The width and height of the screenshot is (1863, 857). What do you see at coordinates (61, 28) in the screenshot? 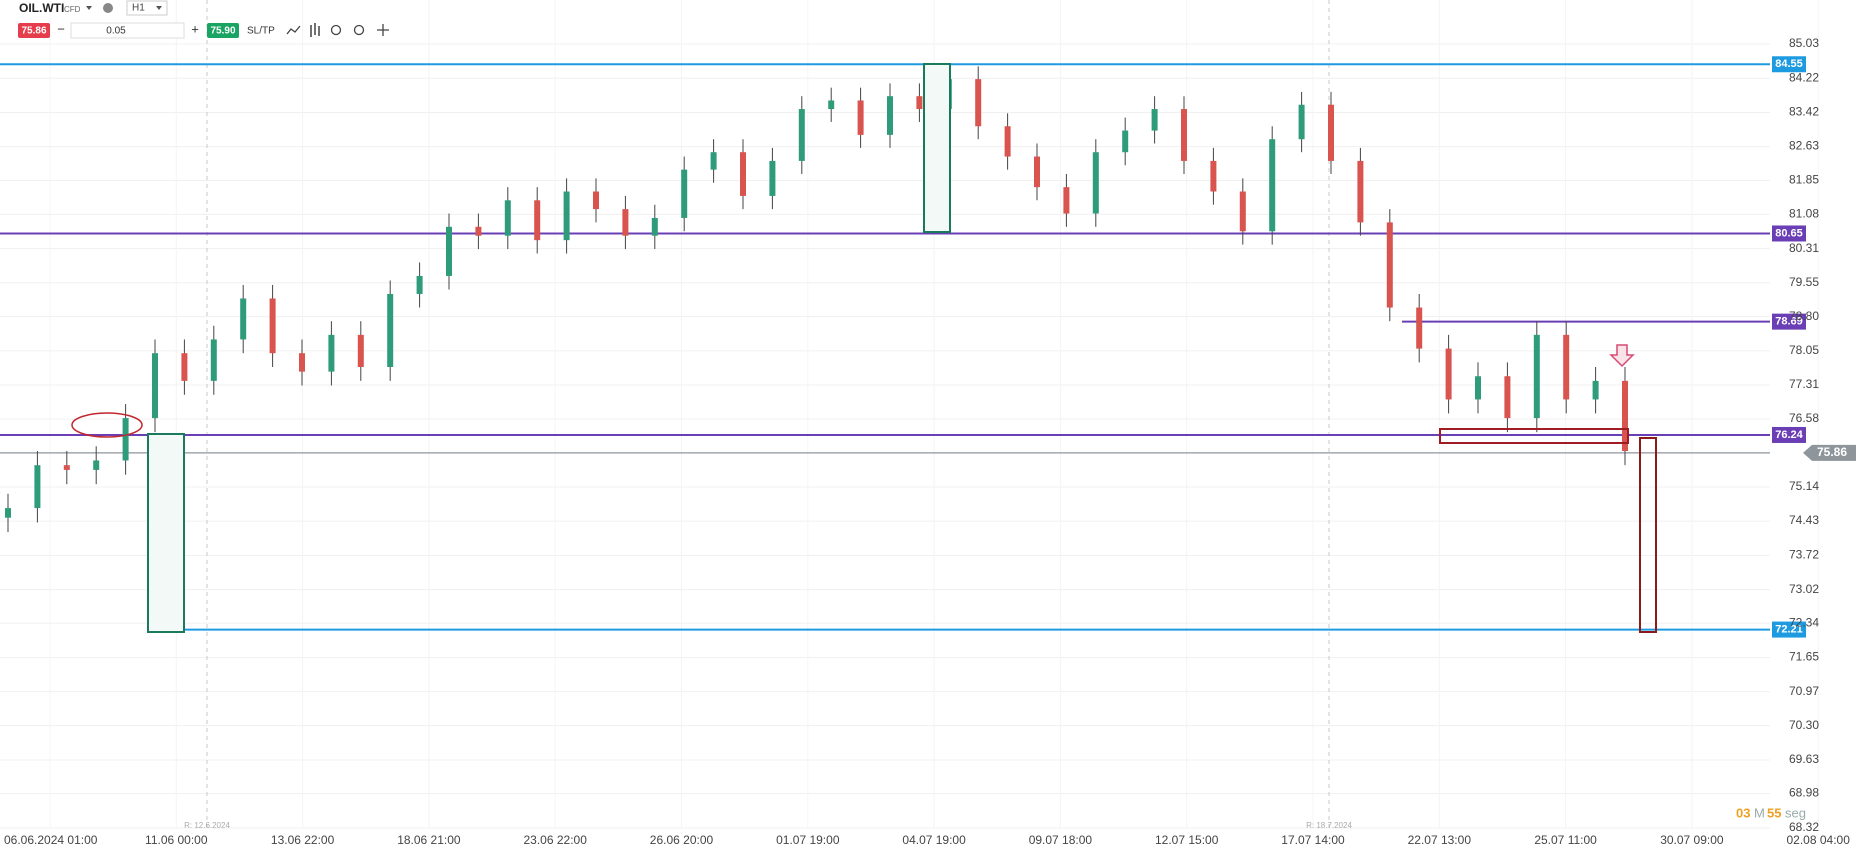
I see `minus: −` at bounding box center [61, 28].